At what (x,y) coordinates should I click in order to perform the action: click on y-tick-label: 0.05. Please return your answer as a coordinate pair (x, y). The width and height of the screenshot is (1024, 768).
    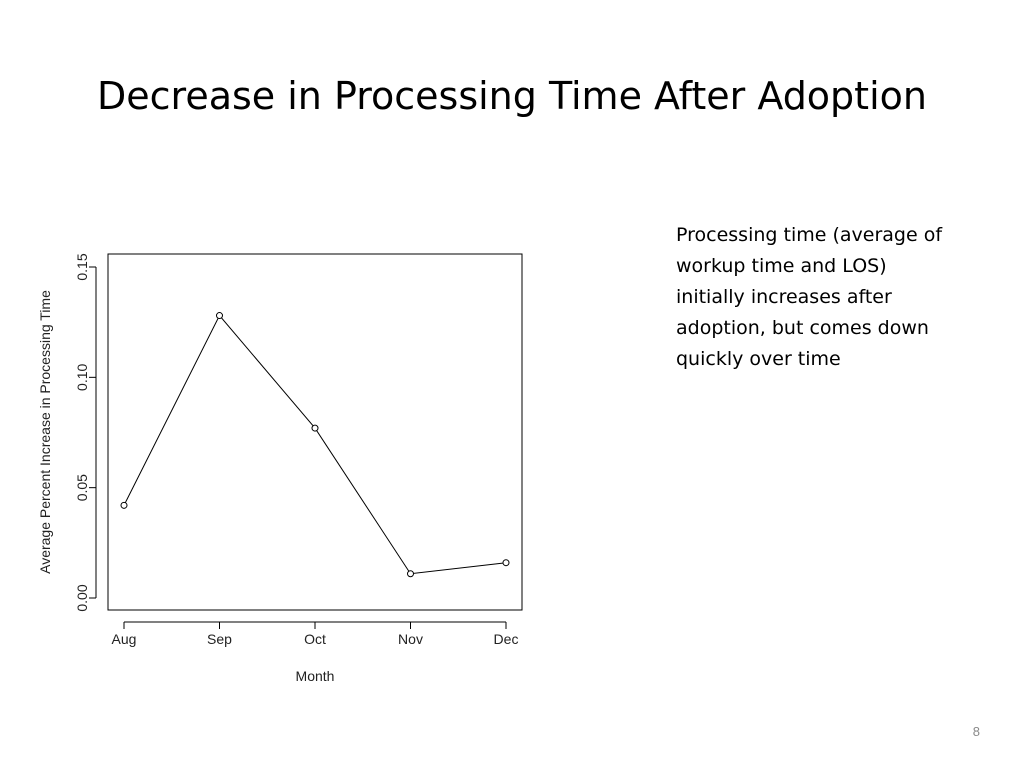
    Looking at the image, I should click on (82, 487).